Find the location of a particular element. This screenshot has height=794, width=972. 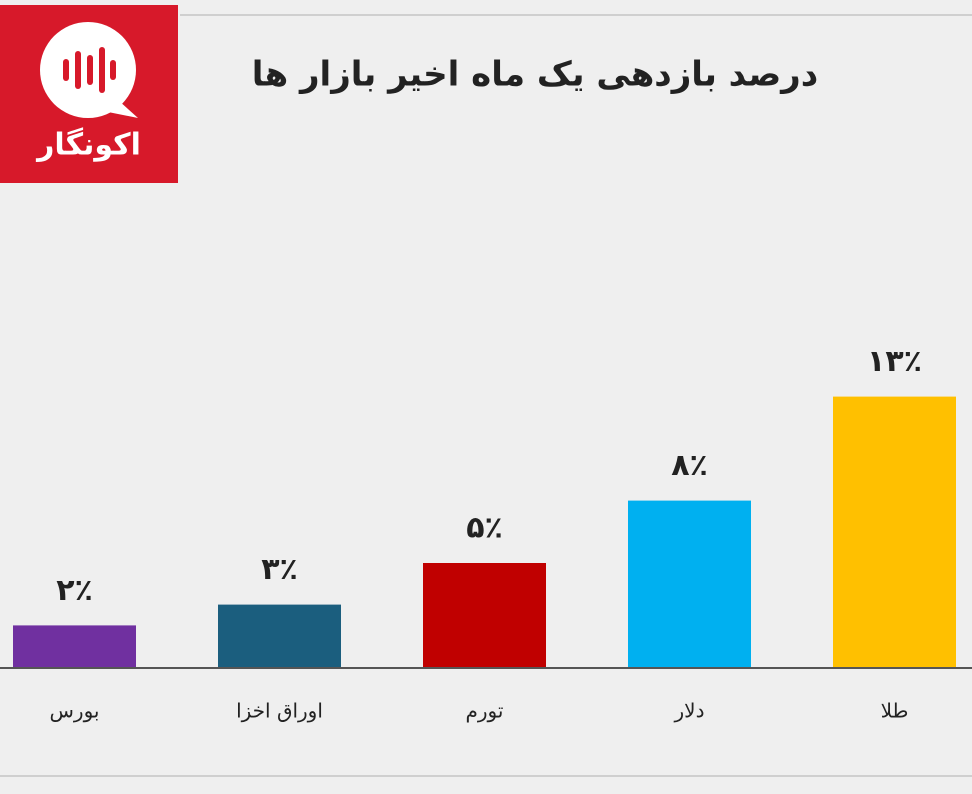

logo-wave is located at coordinates (89, 70).